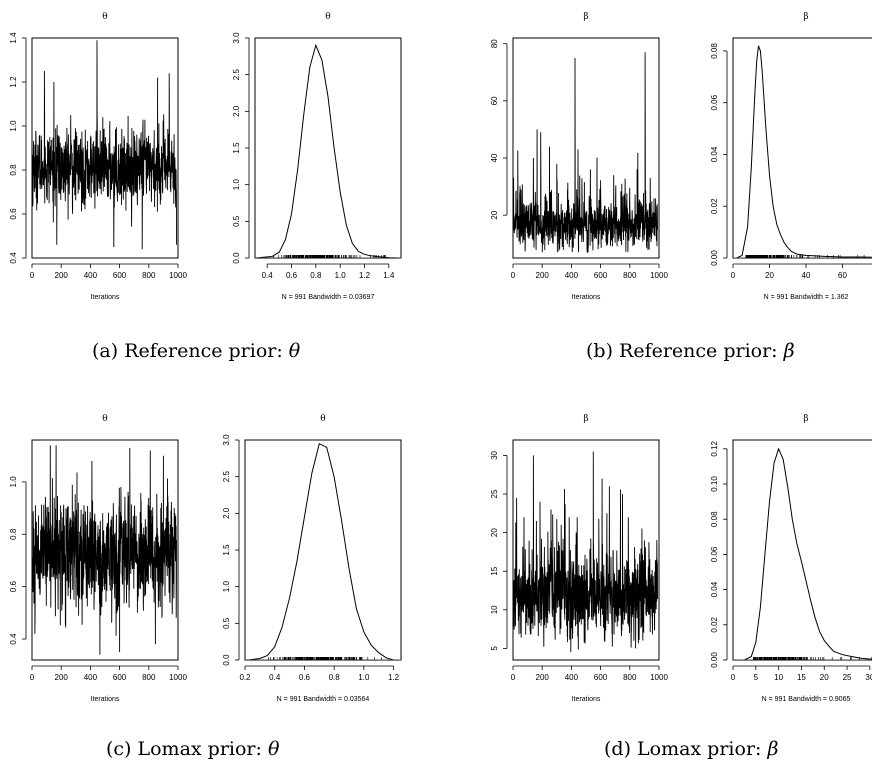 The image size is (872, 767). What do you see at coordinates (686, 749) in the screenshot?
I see `caption-d-prefix: (d) Lomax prior:` at bounding box center [686, 749].